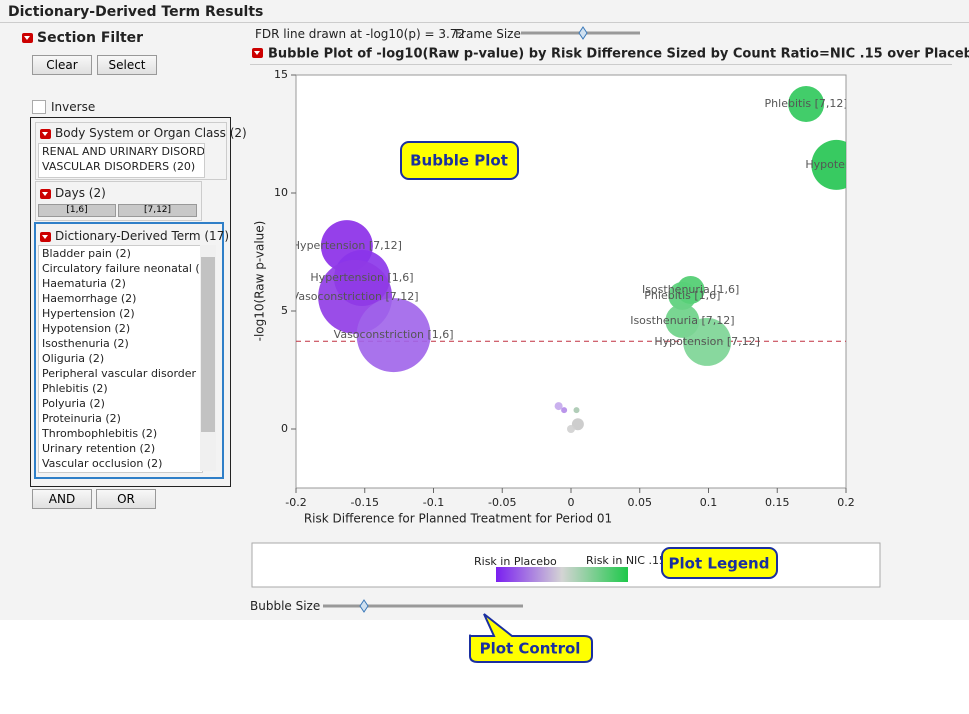 The width and height of the screenshot is (969, 714). I want to click on filter-item: Haemorrhage (2), so click(89, 298).